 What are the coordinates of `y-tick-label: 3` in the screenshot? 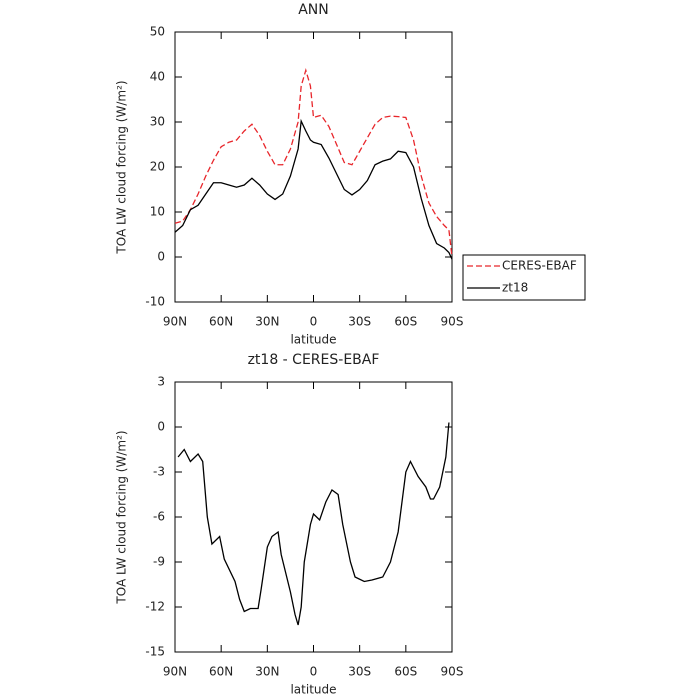 It's located at (161, 382).